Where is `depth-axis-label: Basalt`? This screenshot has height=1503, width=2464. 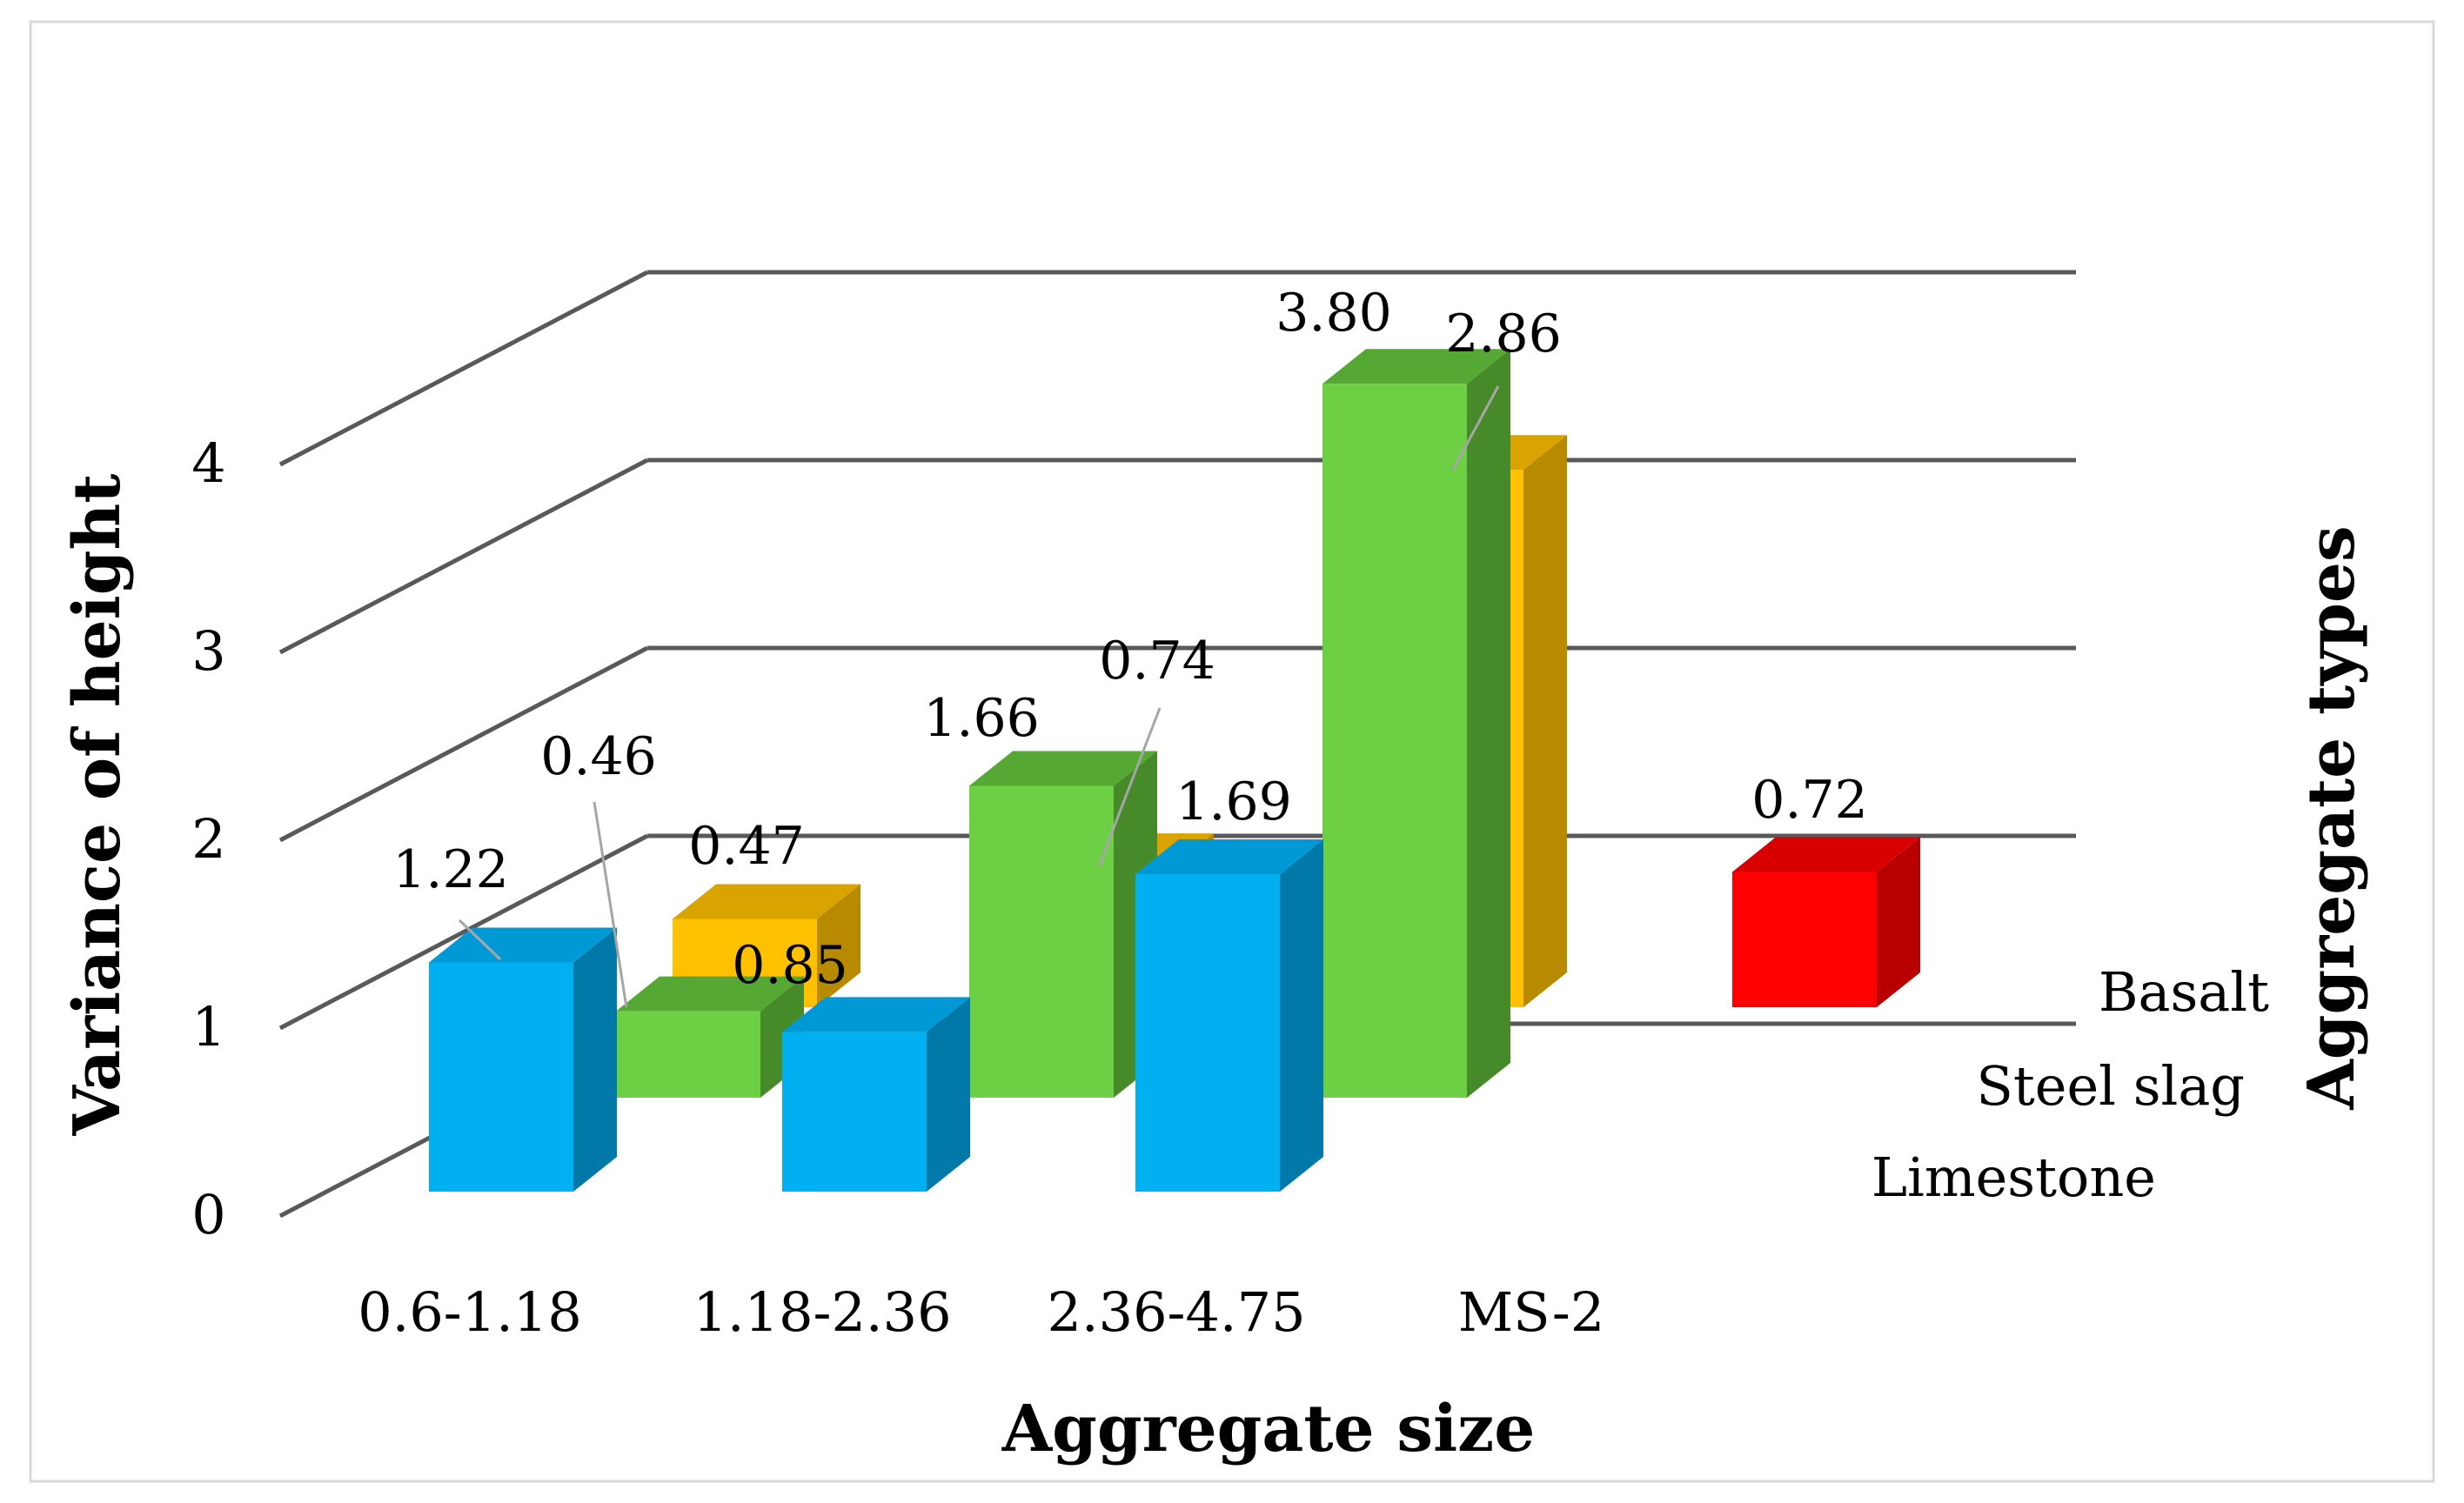 depth-axis-label: Basalt is located at coordinates (2184, 992).